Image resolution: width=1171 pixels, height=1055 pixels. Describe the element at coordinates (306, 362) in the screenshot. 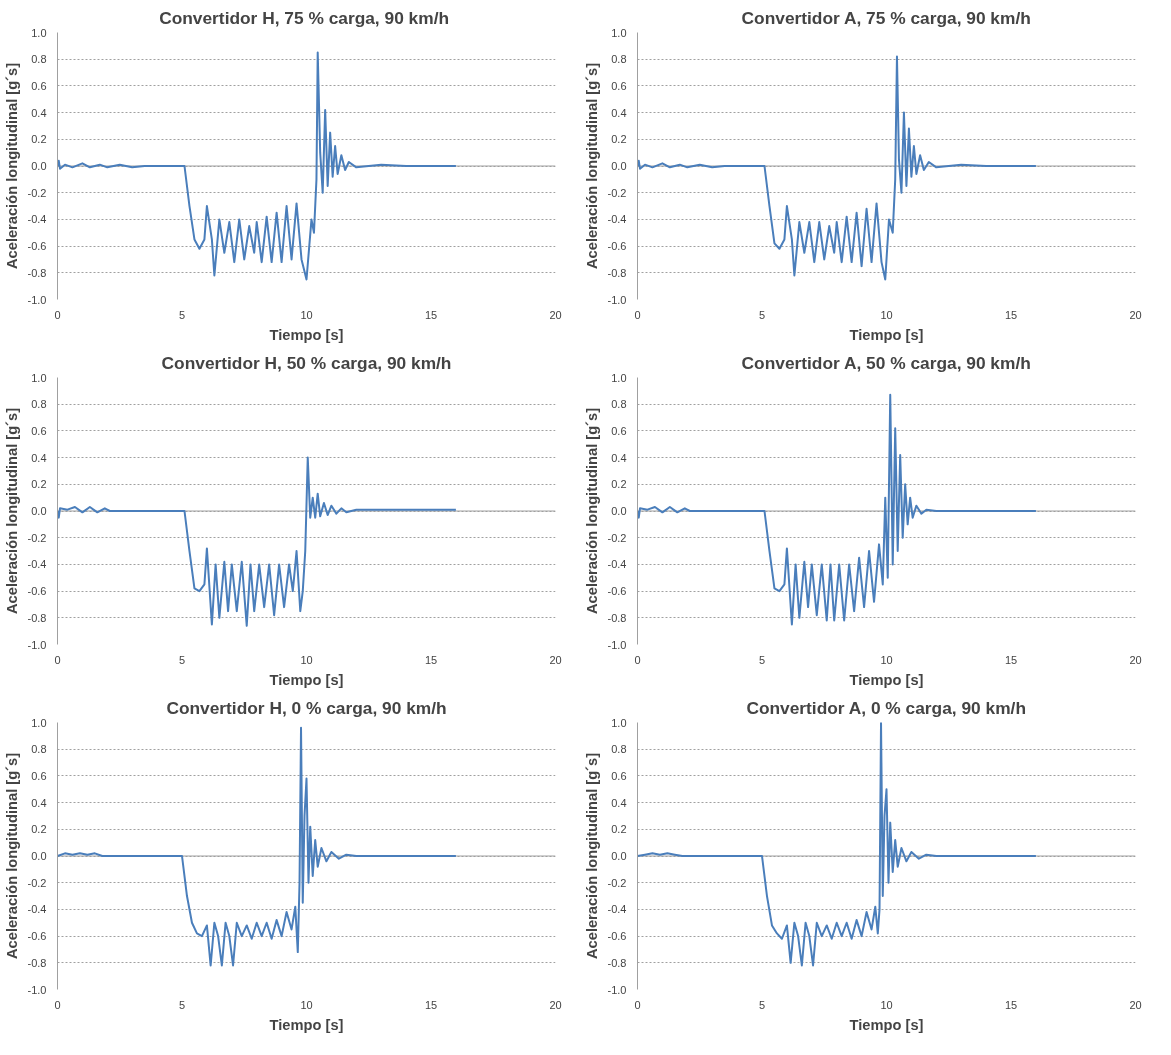

I see `chart-title: Convertidor H, 50 % carga, 90 km/h` at that location.